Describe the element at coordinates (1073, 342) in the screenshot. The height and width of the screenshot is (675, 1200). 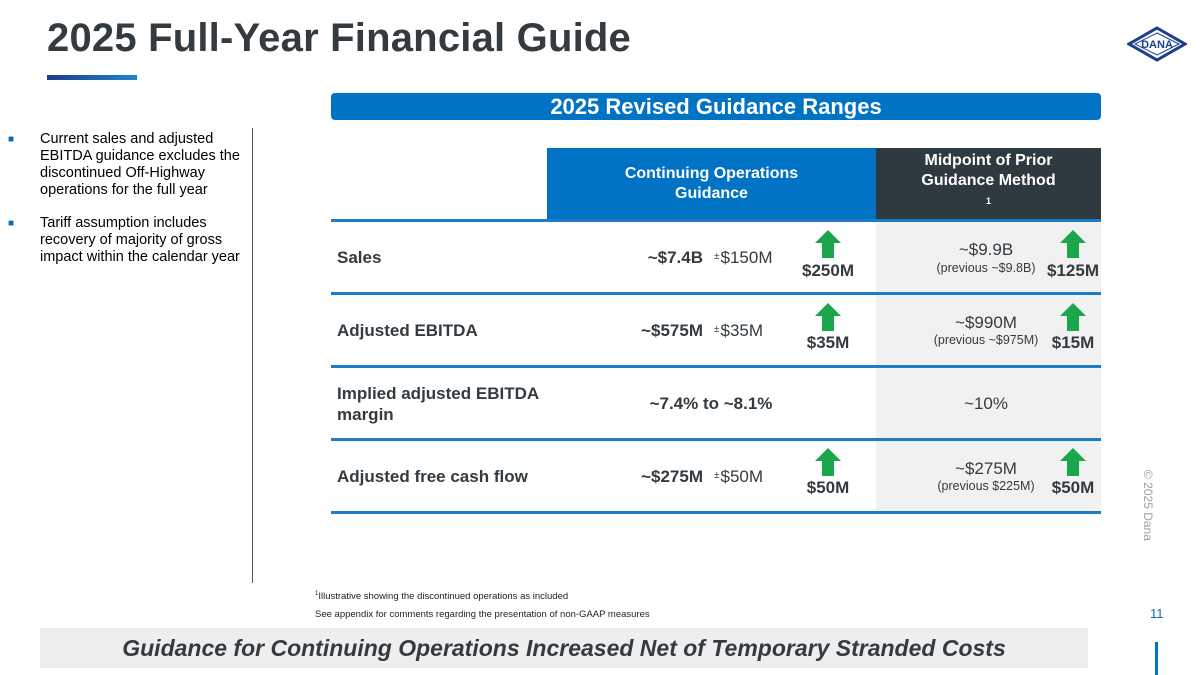
I see `ebitda-prior-increase: $15M` at that location.